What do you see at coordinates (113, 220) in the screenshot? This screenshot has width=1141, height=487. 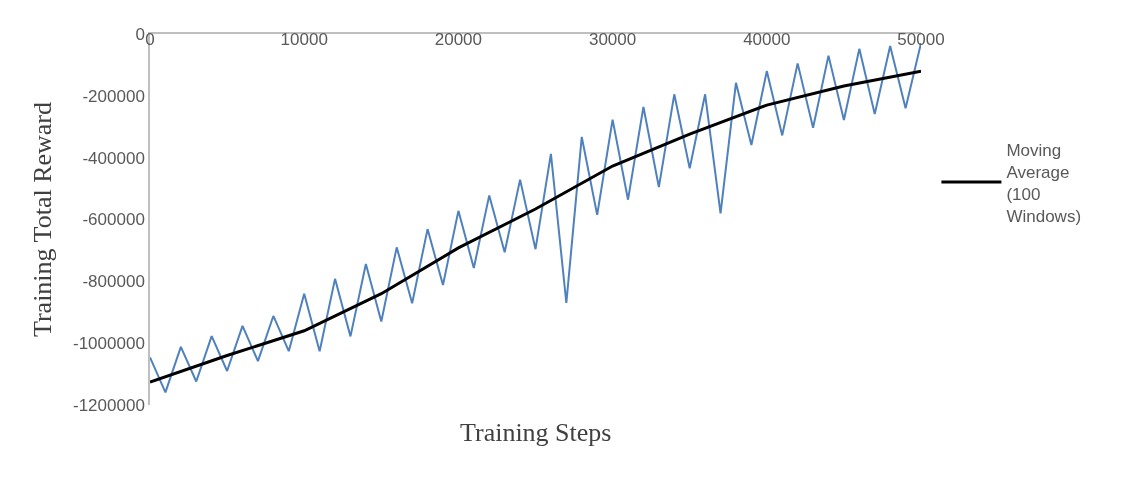 I see `y-tick-label: -600000` at bounding box center [113, 220].